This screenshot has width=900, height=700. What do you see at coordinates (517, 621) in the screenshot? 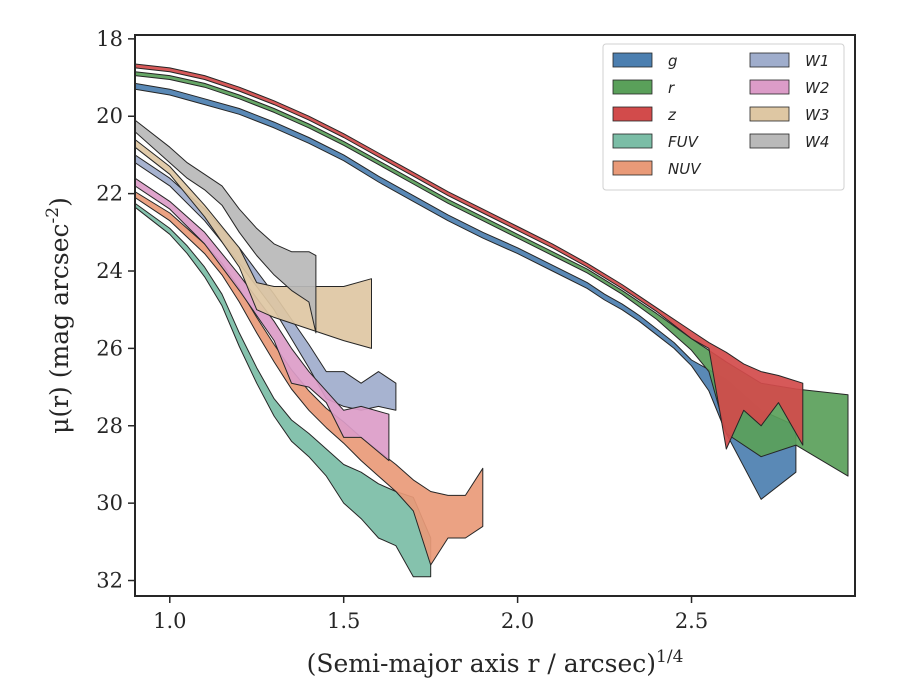
I see `x-tick-label: 2.0` at bounding box center [517, 621].